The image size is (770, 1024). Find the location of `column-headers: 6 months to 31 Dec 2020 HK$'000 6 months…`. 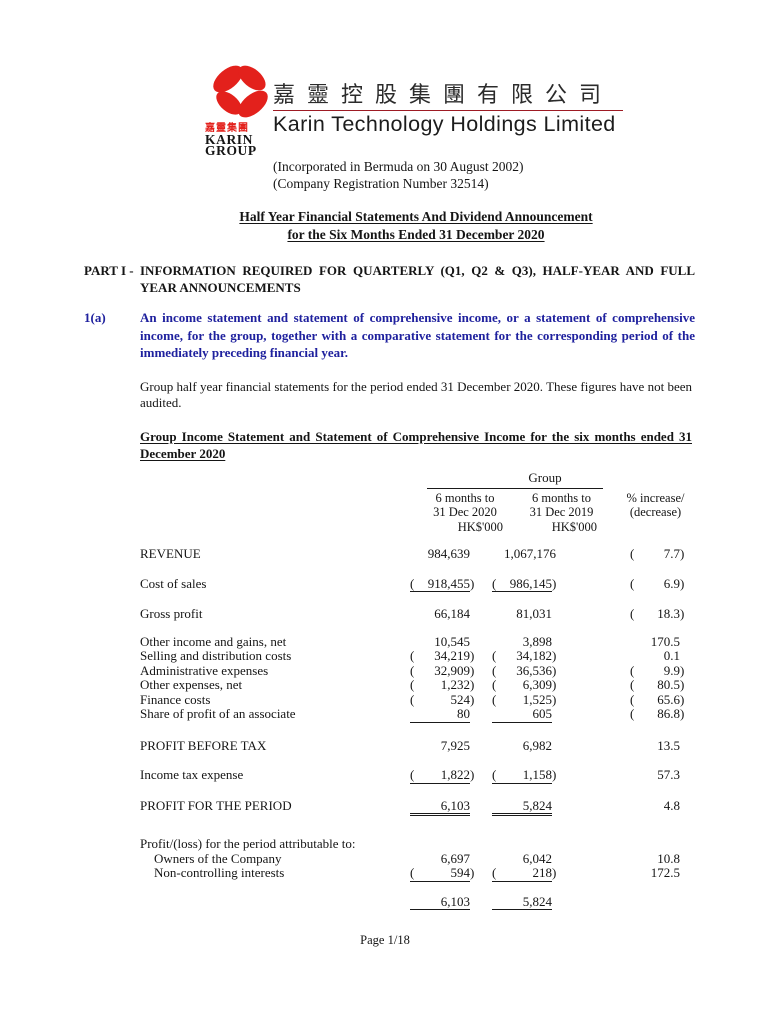

column-headers: 6 months to 31 Dec 2020 HK$'000 6 months… is located at coordinates (416, 513).